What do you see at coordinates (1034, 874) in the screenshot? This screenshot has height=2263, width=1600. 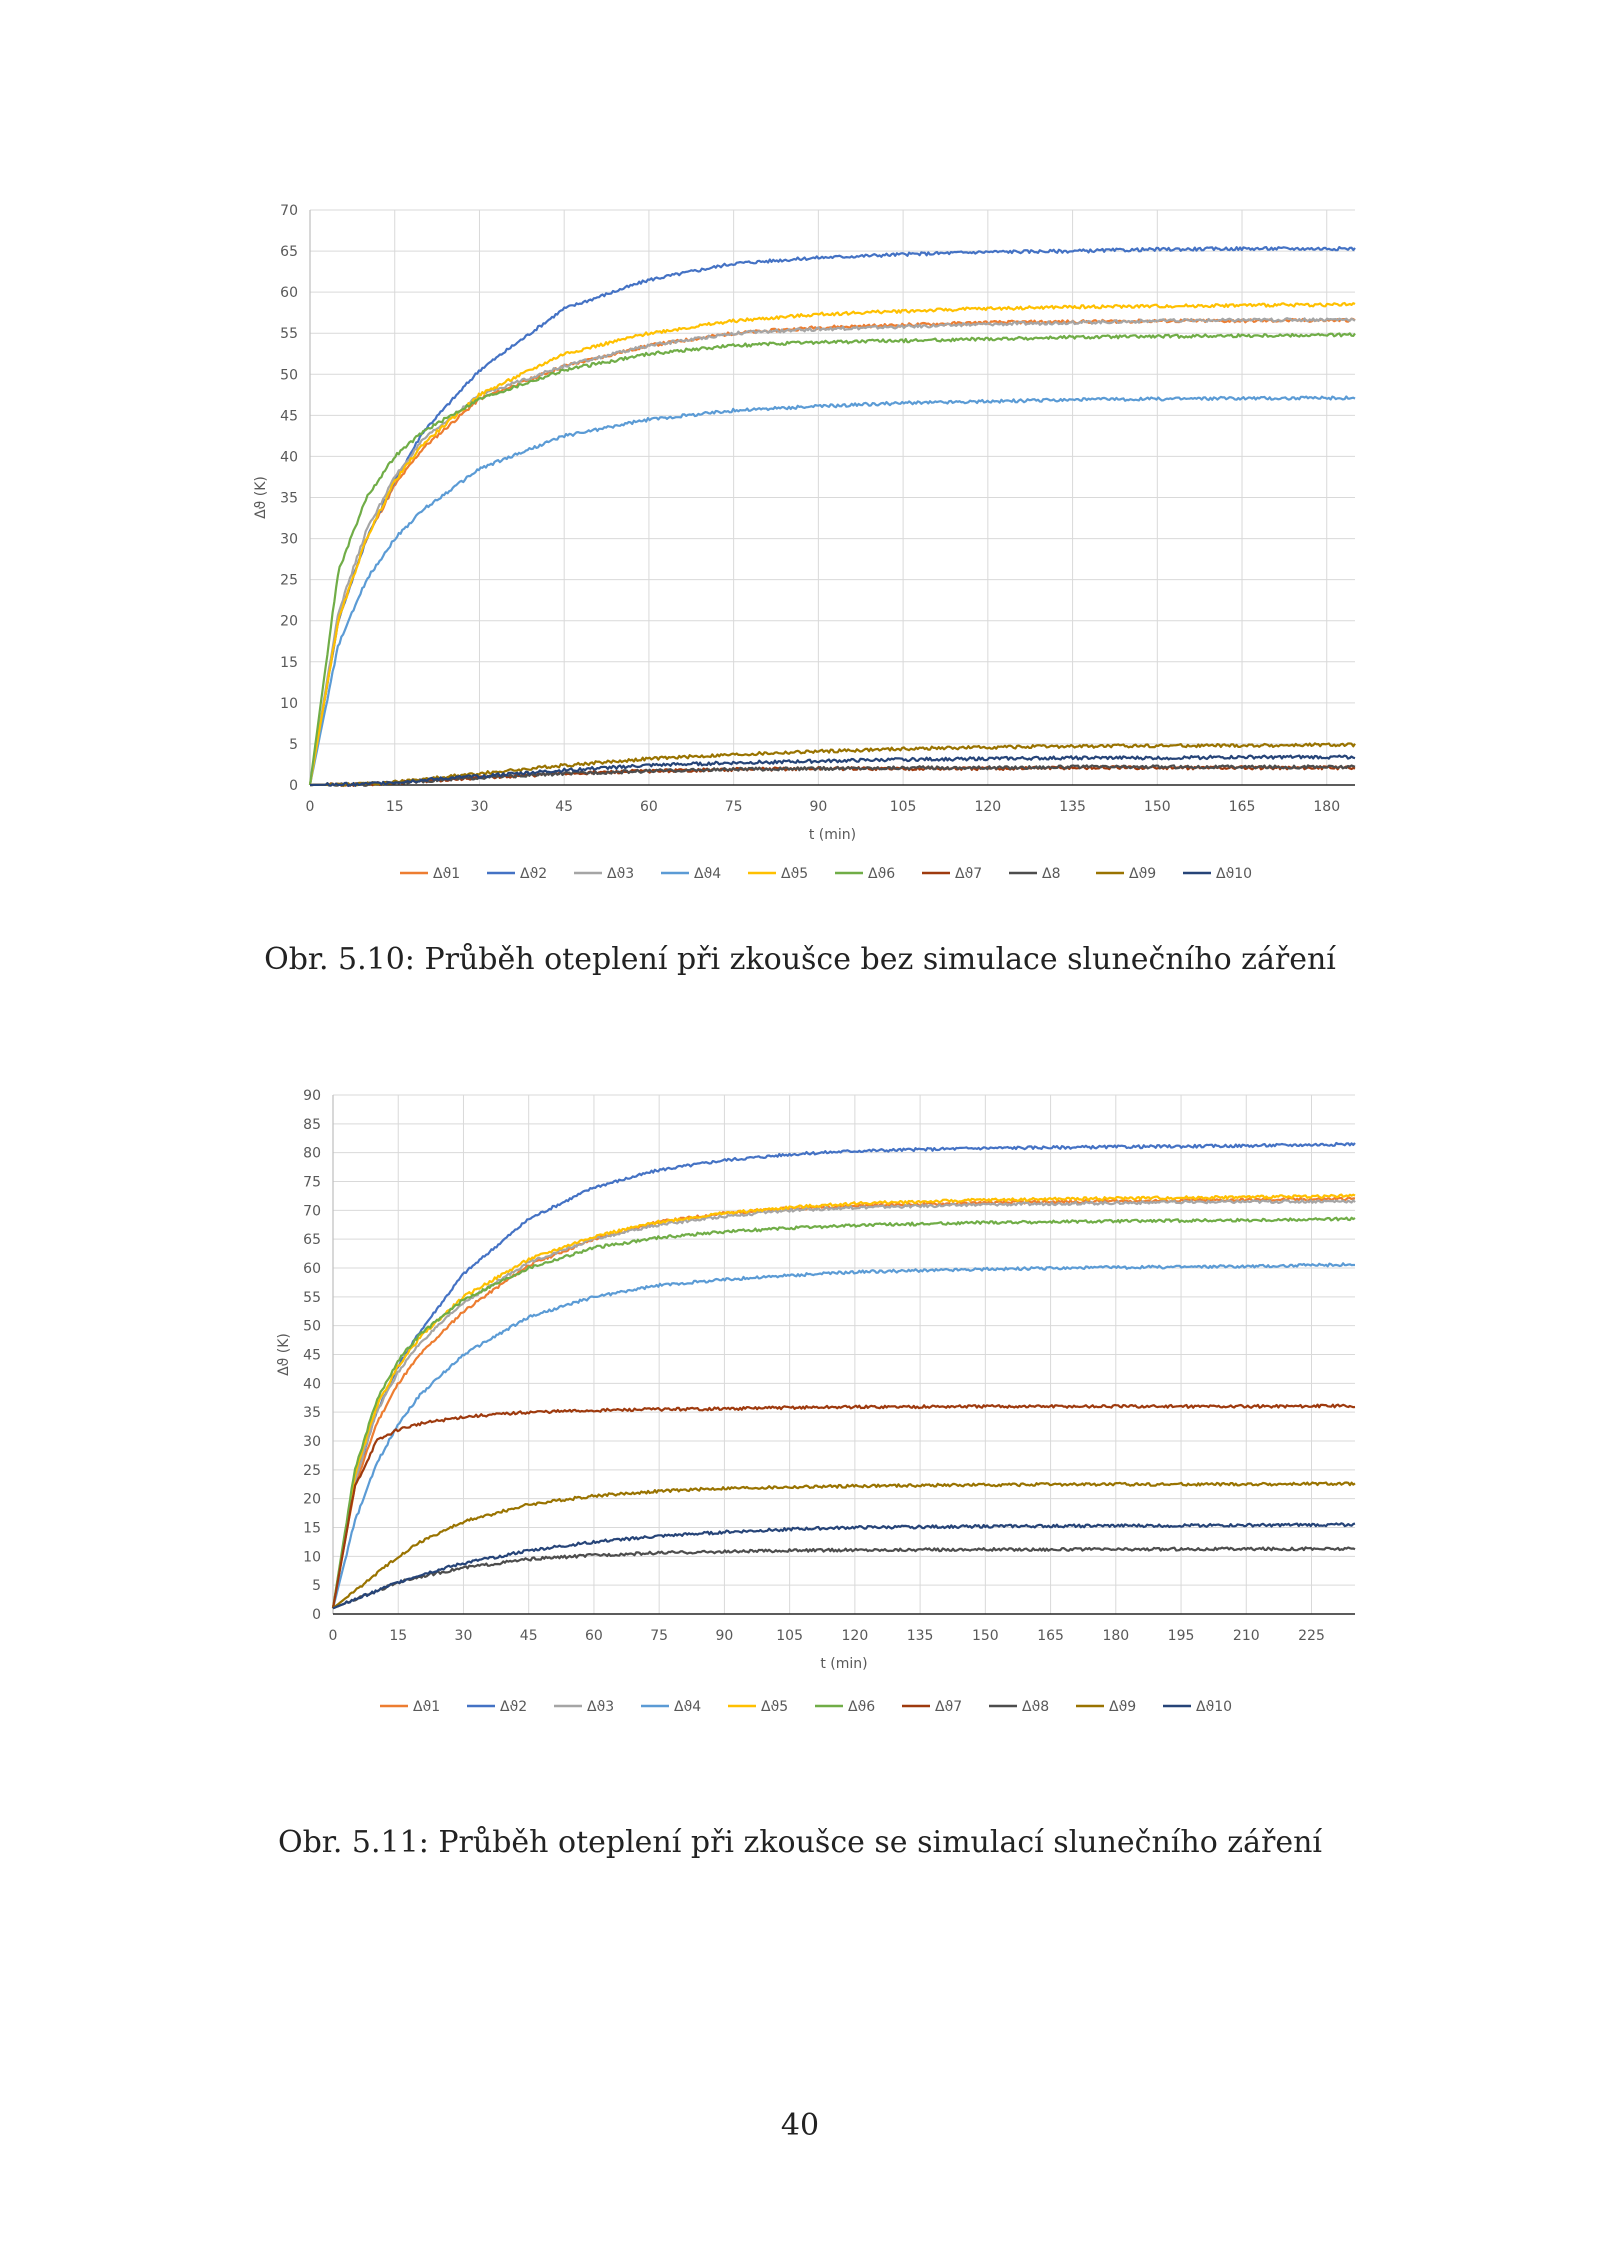 I see `legend-item: Δ8` at bounding box center [1034, 874].